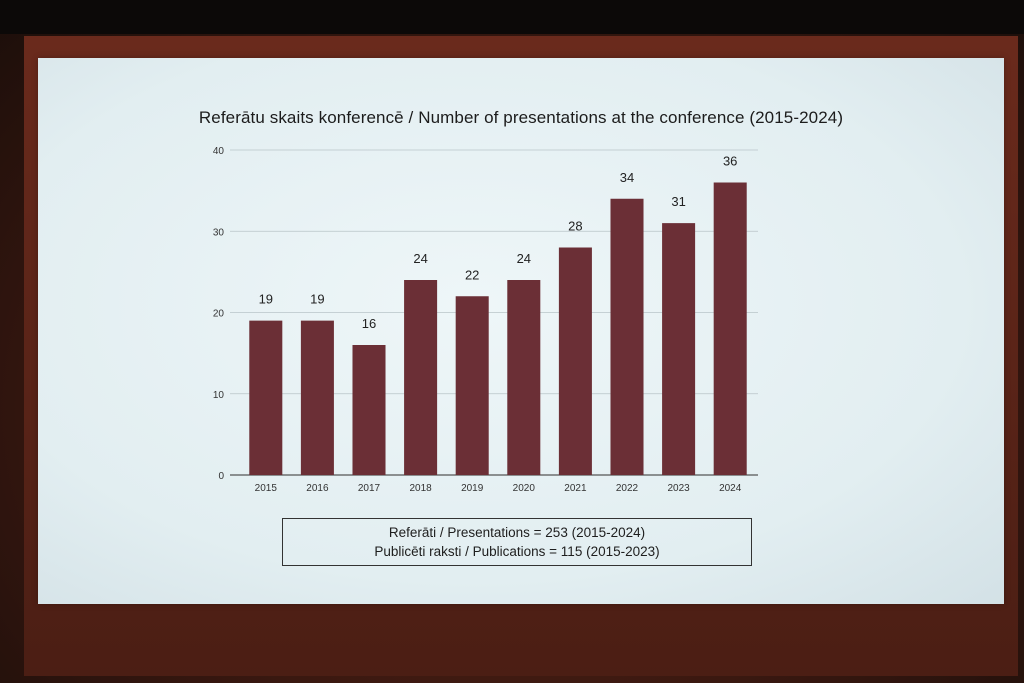  Describe the element at coordinates (420, 488) in the screenshot. I see `x-tick-label: 2018` at that location.